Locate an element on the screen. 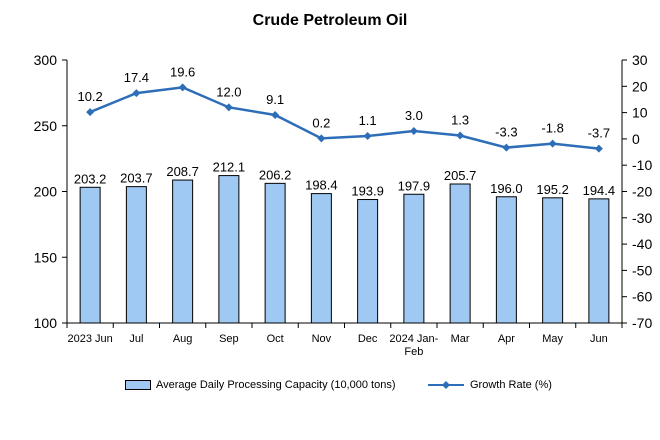  growth-rate-data-label: 1.3 is located at coordinates (460, 119).